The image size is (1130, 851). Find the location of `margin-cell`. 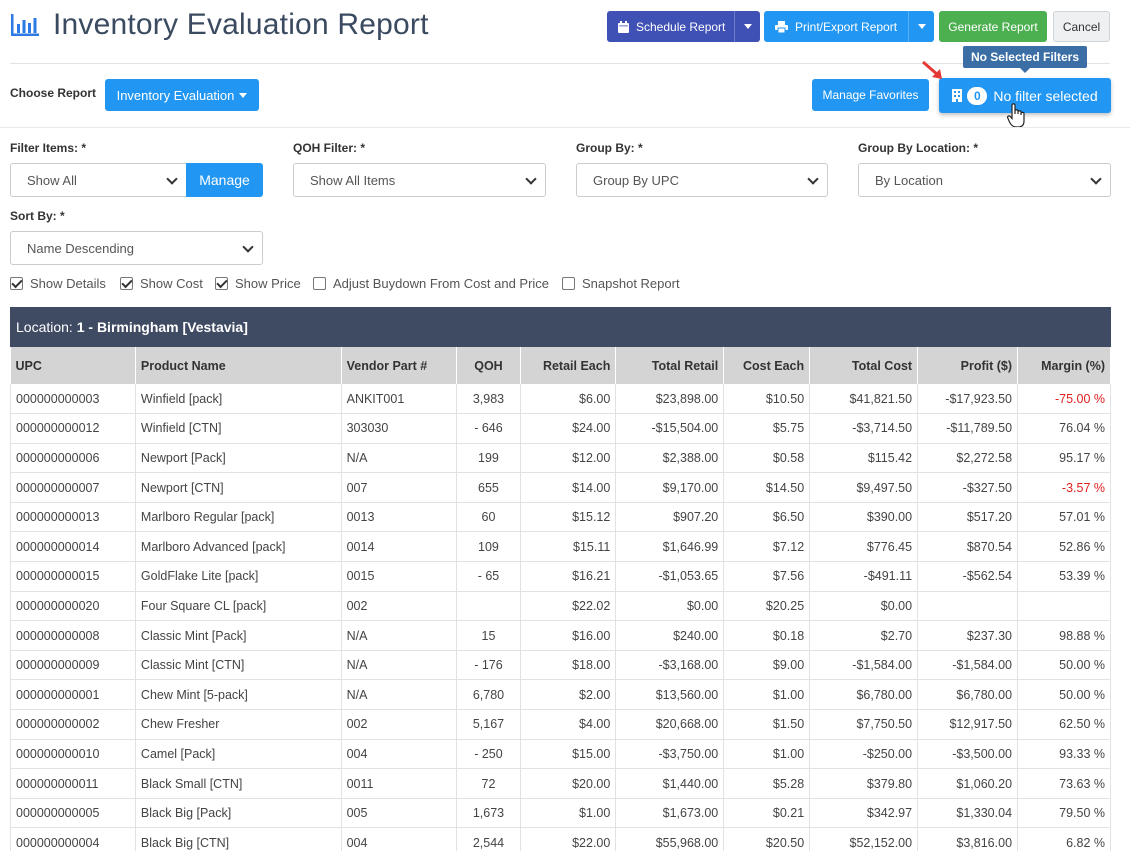

margin-cell is located at coordinates (1064, 606).